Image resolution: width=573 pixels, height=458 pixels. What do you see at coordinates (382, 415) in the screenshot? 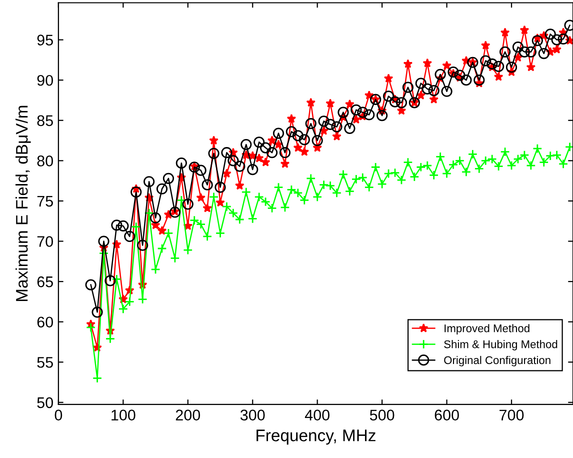
I see `x-tick-label: 500` at bounding box center [382, 415].